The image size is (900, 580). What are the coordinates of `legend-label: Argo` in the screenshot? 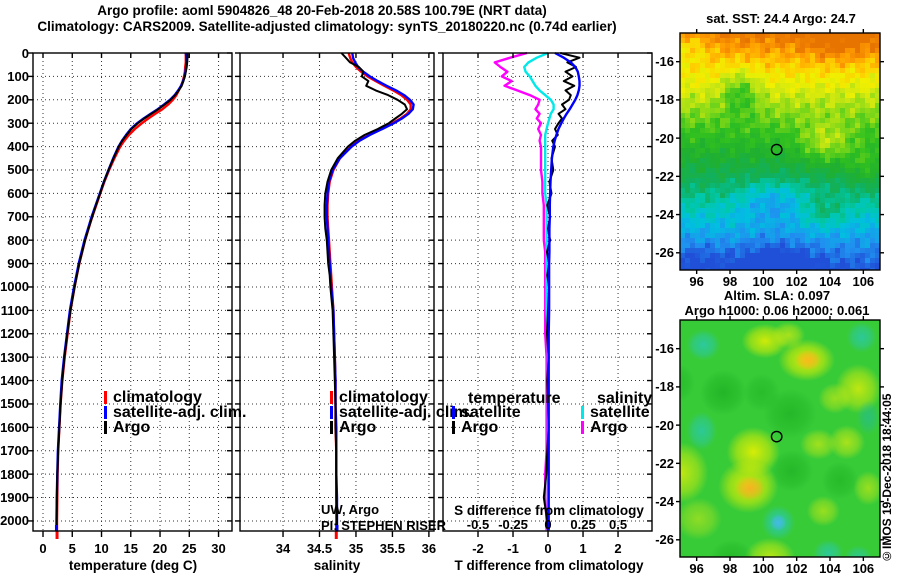 It's located at (358, 427).